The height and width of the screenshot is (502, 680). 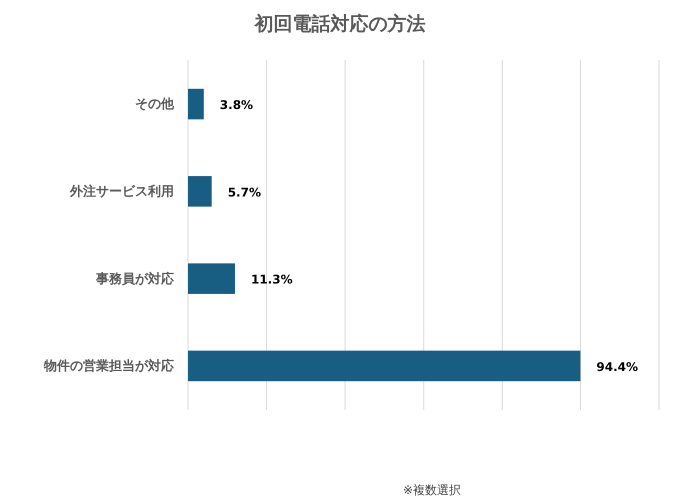 I want to click on y-tick-label: 物件の営業担当が対応, so click(x=108, y=366).